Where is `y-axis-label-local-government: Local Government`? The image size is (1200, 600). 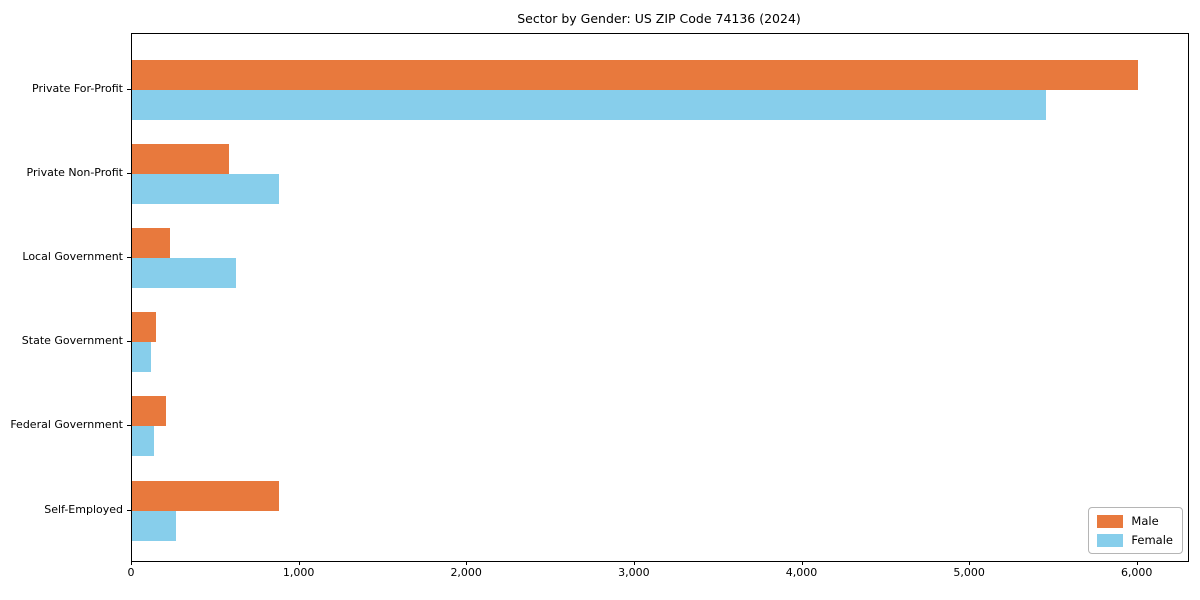 y-axis-label-local-government: Local Government is located at coordinates (72, 256).